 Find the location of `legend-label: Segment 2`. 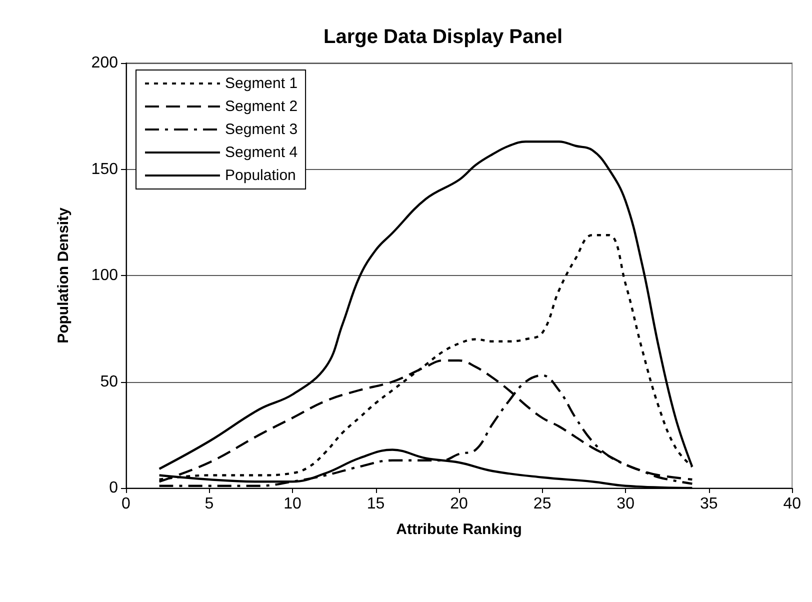

legend-label: Segment 2 is located at coordinates (261, 106).